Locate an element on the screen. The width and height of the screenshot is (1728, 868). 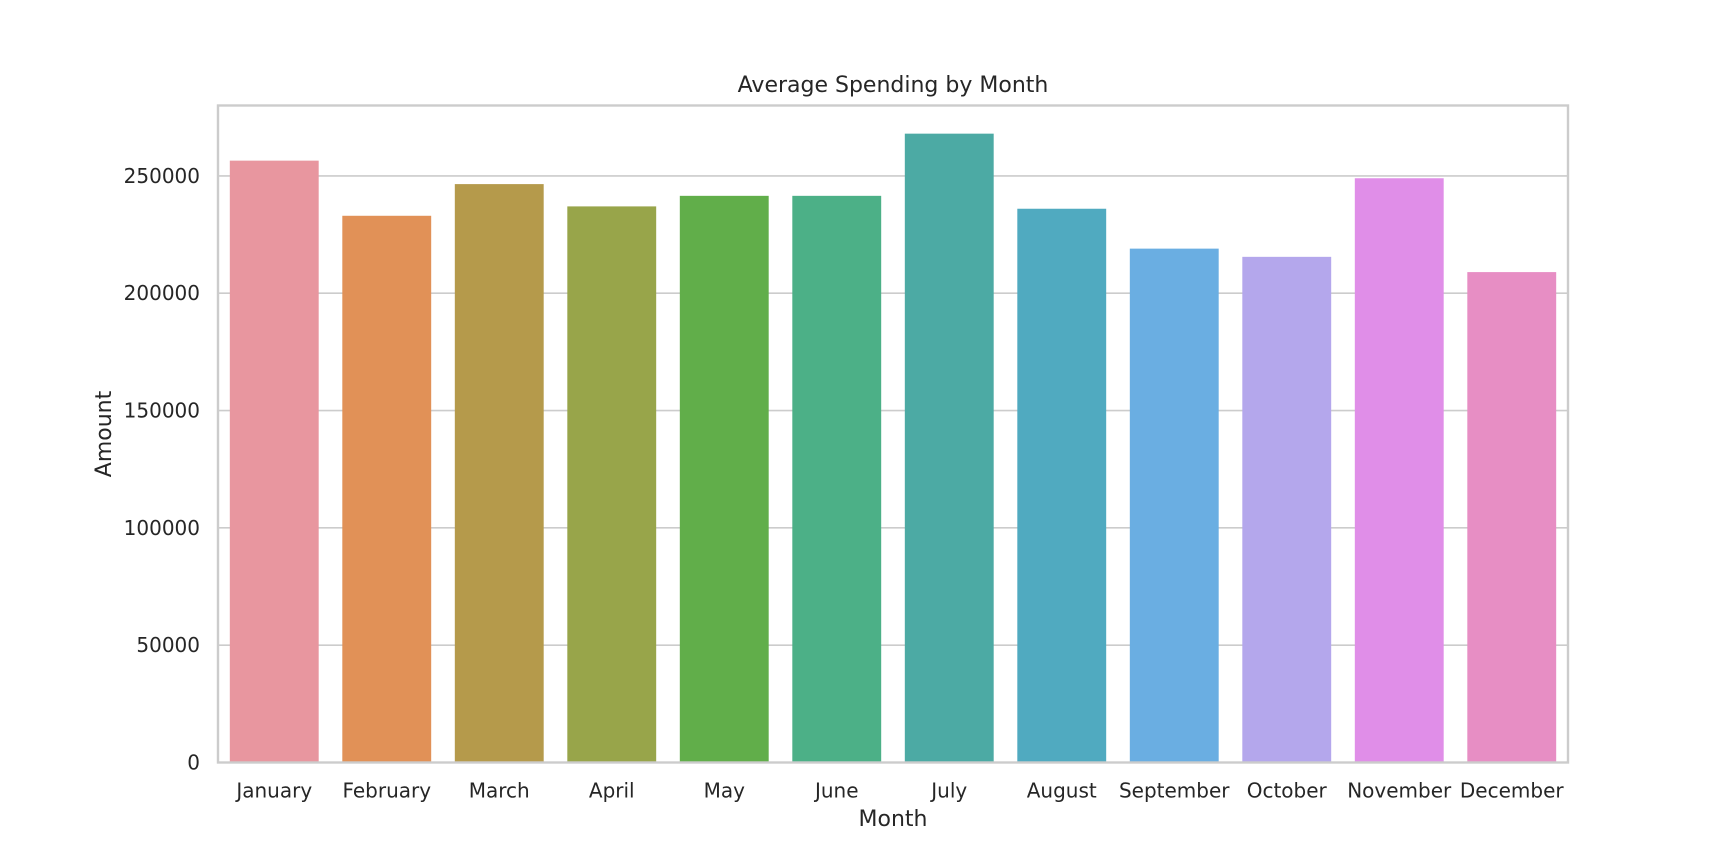
bar-june is located at coordinates (837, 479).